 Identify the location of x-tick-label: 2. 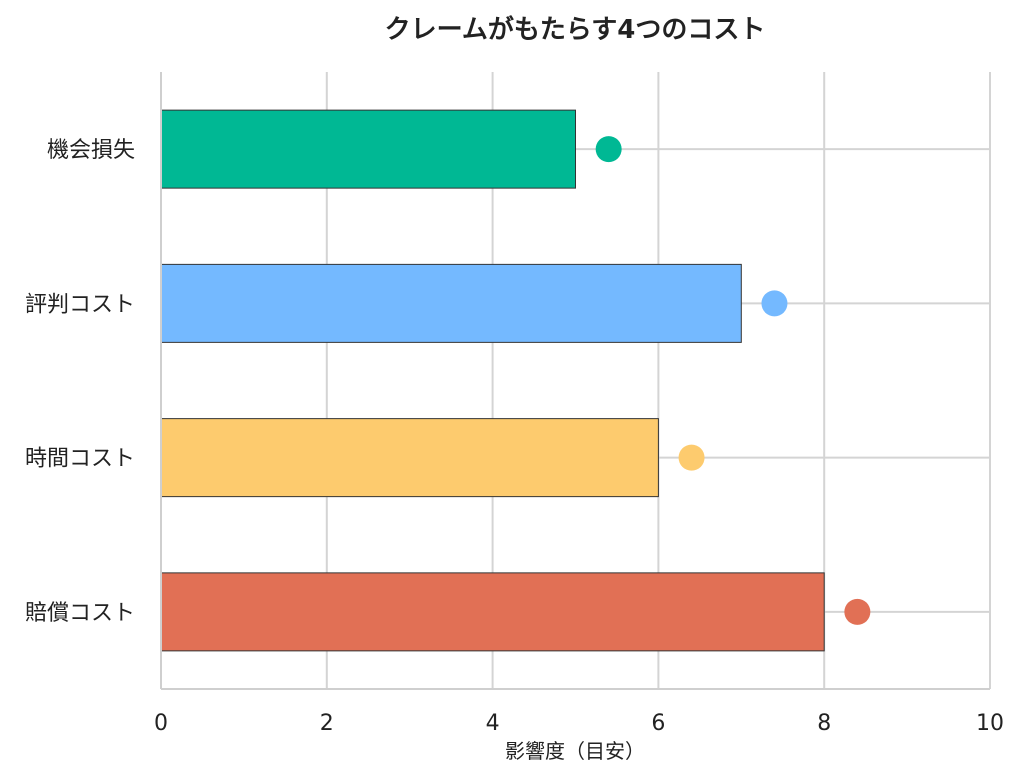
(327, 723).